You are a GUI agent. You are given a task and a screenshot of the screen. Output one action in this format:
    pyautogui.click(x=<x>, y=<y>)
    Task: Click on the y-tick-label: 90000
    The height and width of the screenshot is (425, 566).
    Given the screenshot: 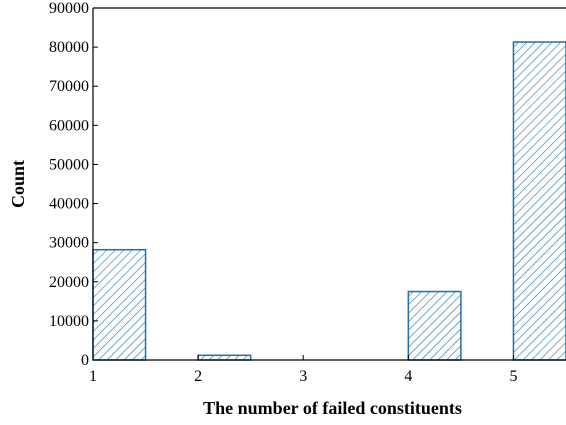 What is the action you would take?
    pyautogui.click(x=69, y=8)
    